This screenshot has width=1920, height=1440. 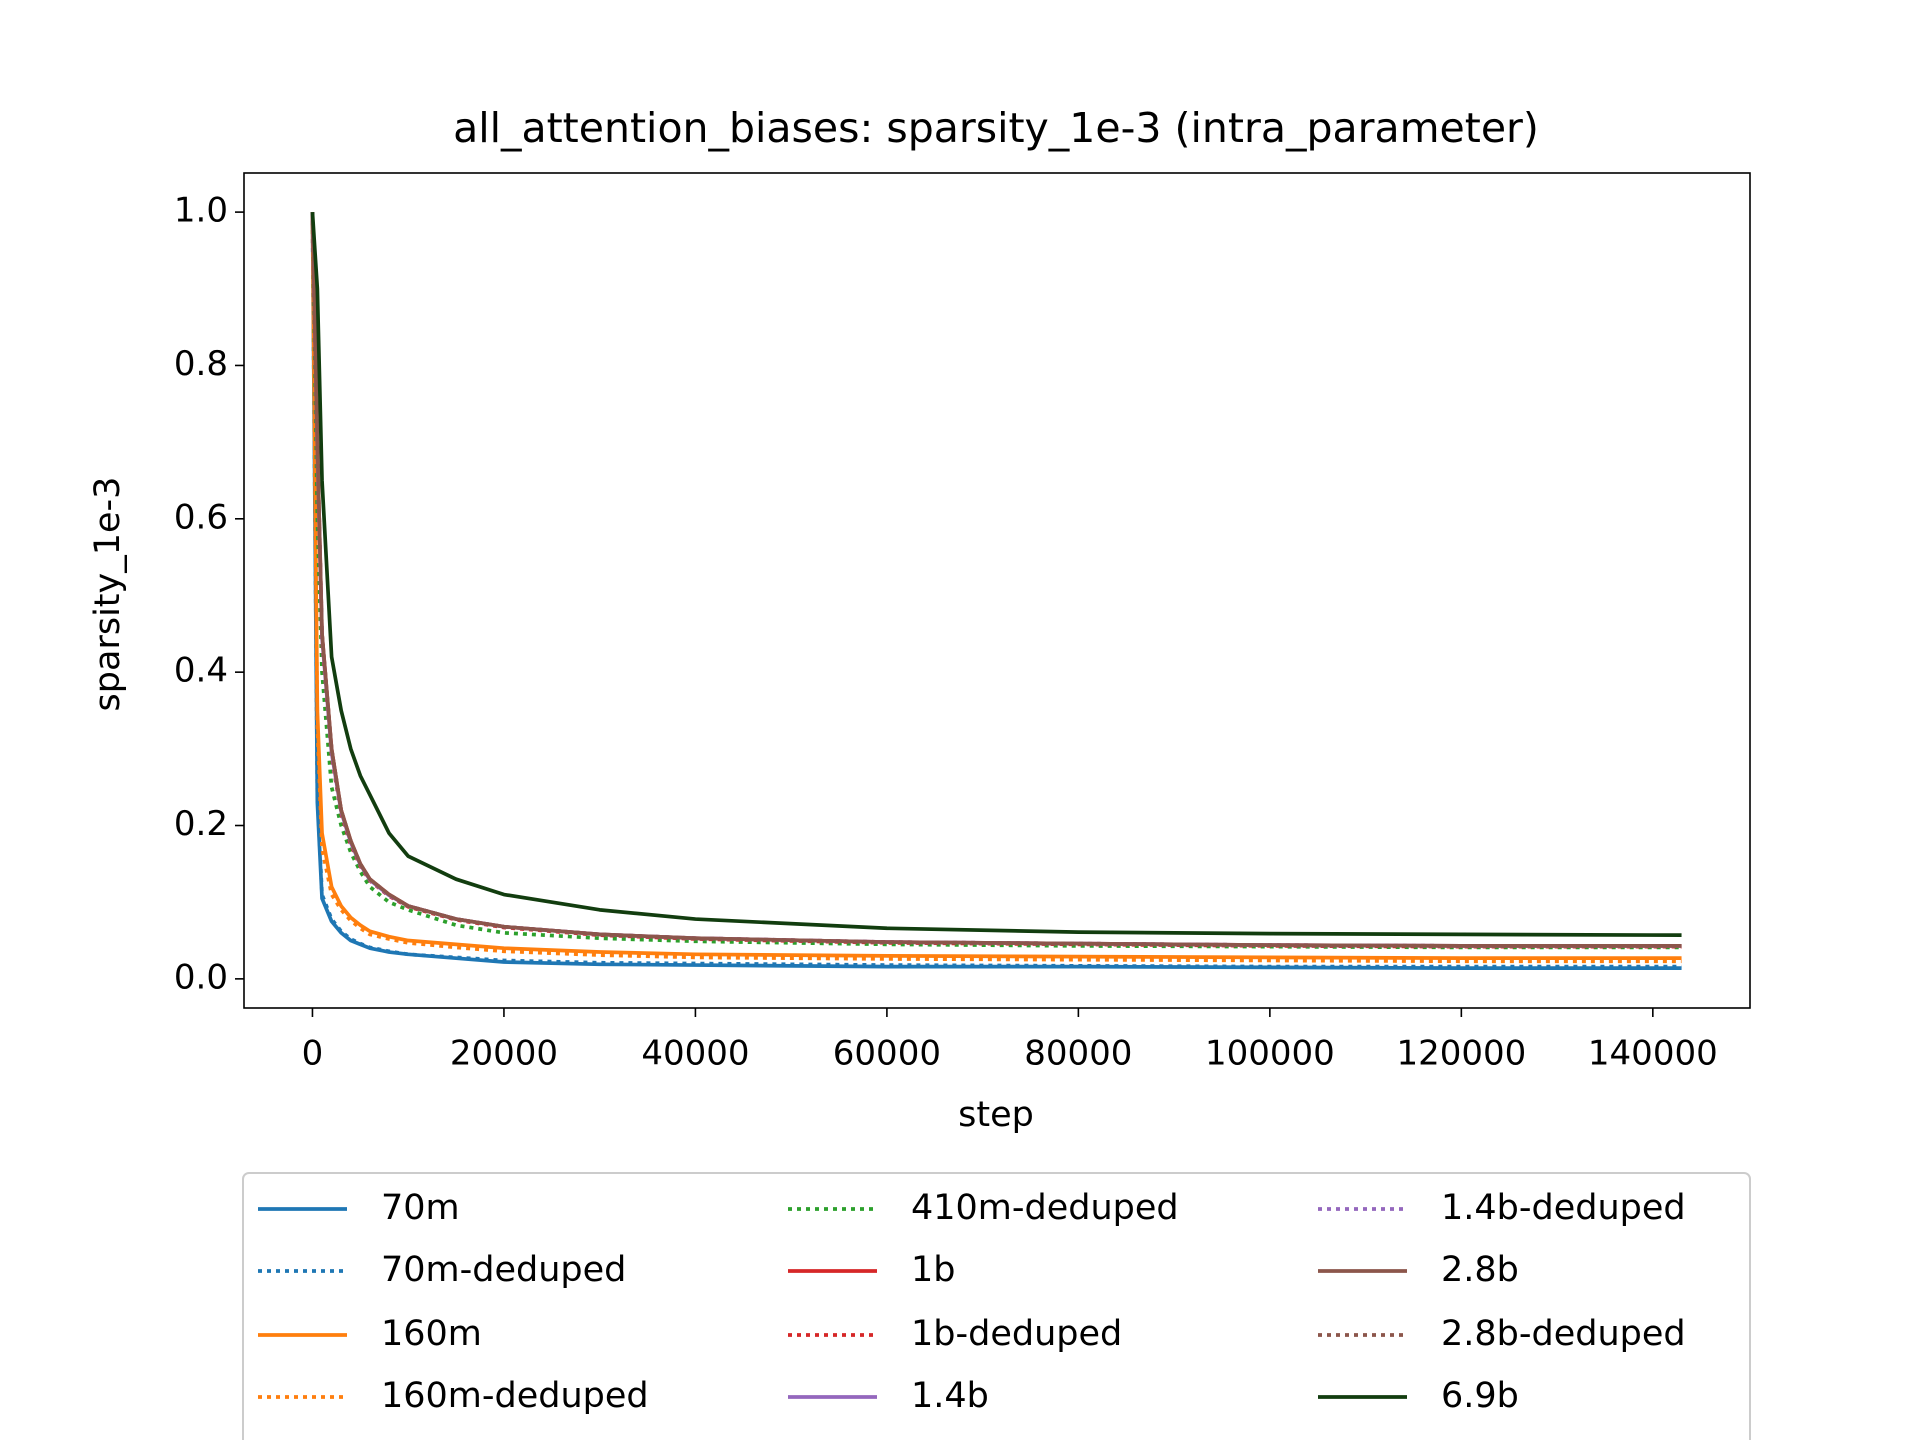 What do you see at coordinates (996, 1115) in the screenshot?
I see `x-axis-label: step` at bounding box center [996, 1115].